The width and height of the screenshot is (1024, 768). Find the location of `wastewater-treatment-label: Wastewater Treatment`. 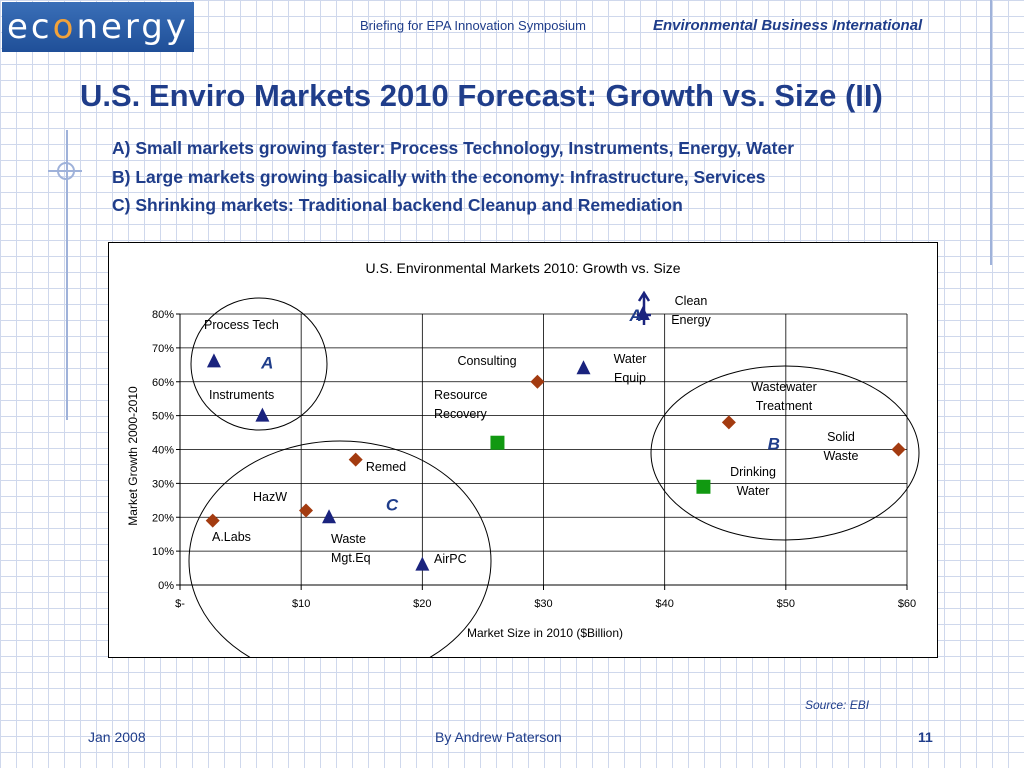

wastewater-treatment-label: Wastewater Treatment is located at coordinates (784, 396).